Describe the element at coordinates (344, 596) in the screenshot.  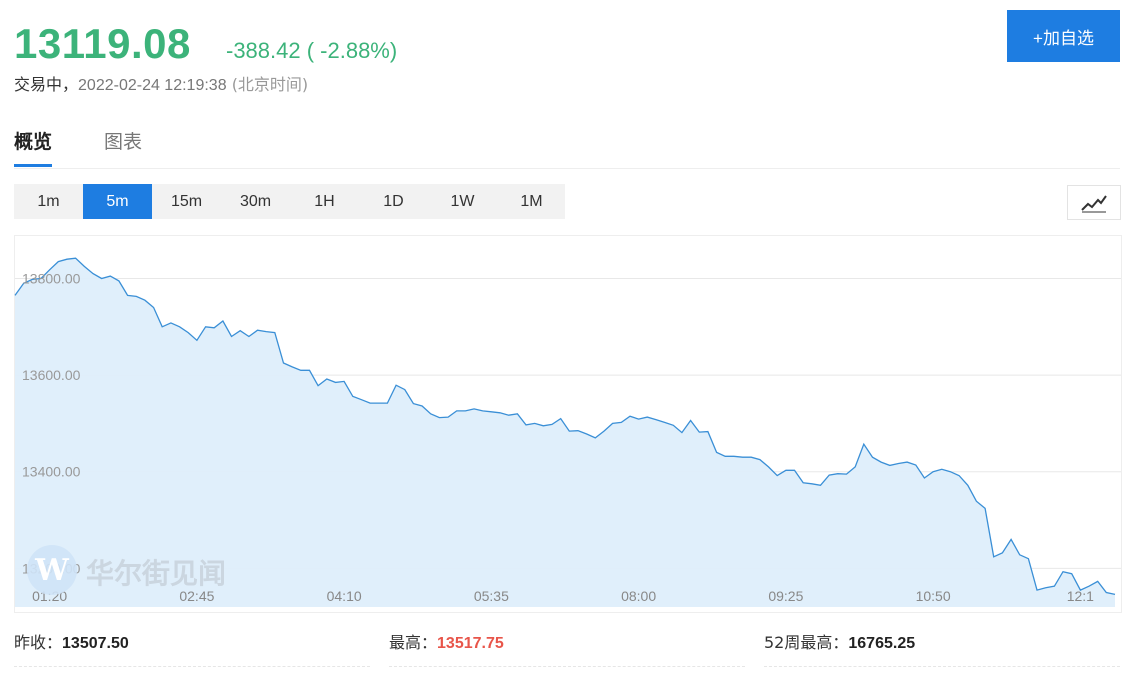
I see `x-tick-label: 04:10` at that location.